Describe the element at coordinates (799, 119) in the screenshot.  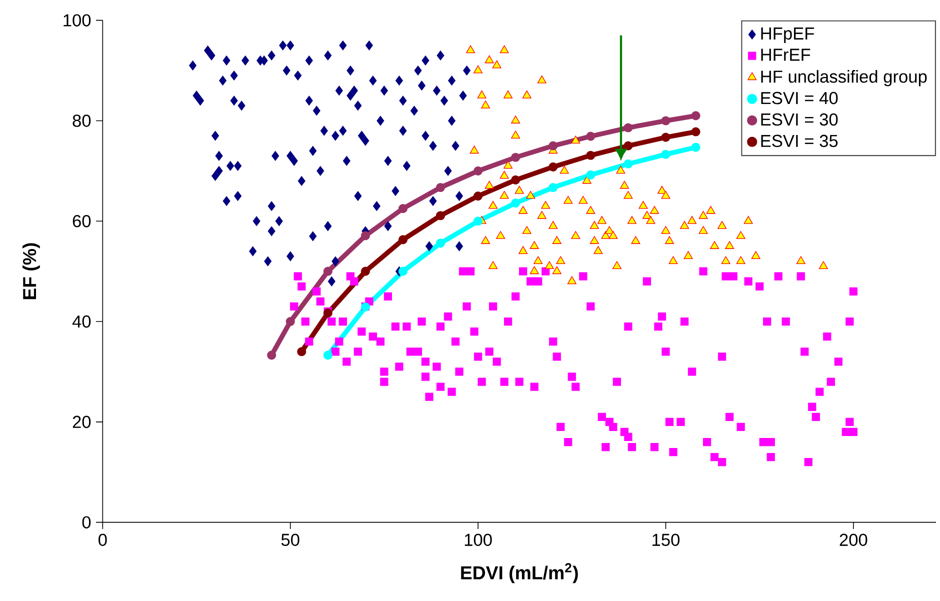
I see `legend-label: ESVI = 30` at that location.